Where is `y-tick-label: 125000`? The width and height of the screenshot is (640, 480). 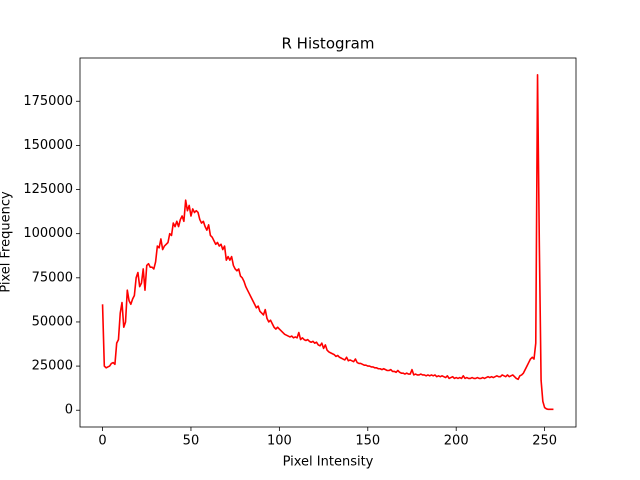
y-tick-label: 125000 is located at coordinates (48, 189).